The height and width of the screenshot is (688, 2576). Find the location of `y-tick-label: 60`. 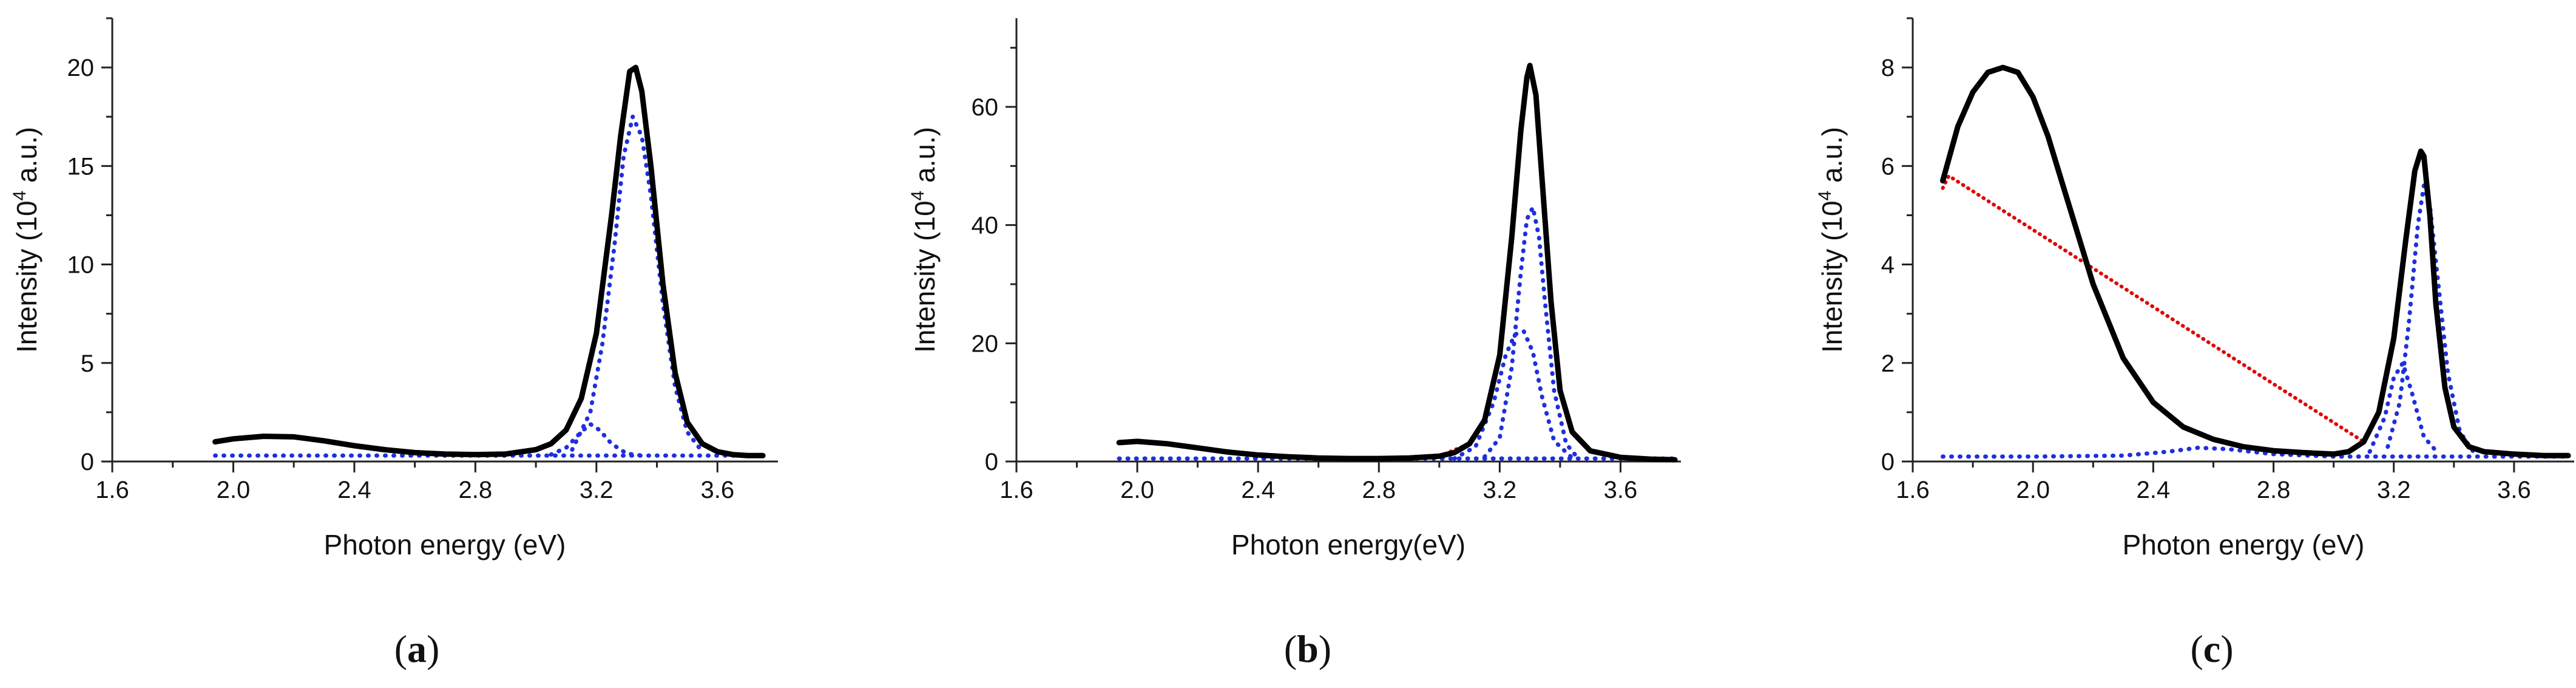

y-tick-label: 60 is located at coordinates (985, 107).